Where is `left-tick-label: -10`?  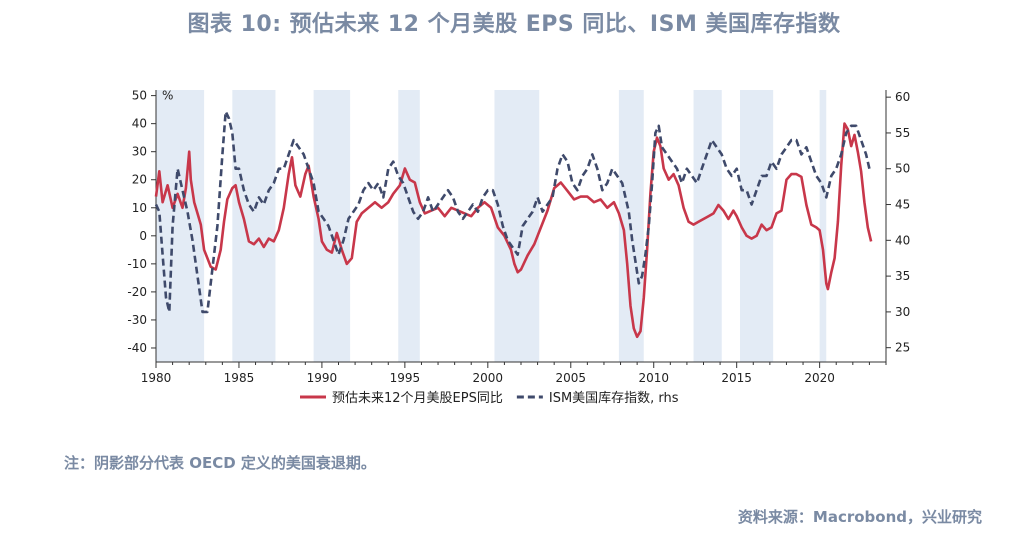
left-tick-label: -10 is located at coordinates (137, 264).